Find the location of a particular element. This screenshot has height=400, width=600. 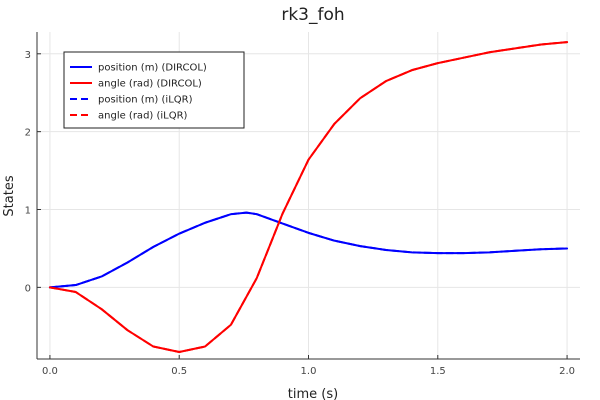

y-tick-label: 0 is located at coordinates (28, 288).